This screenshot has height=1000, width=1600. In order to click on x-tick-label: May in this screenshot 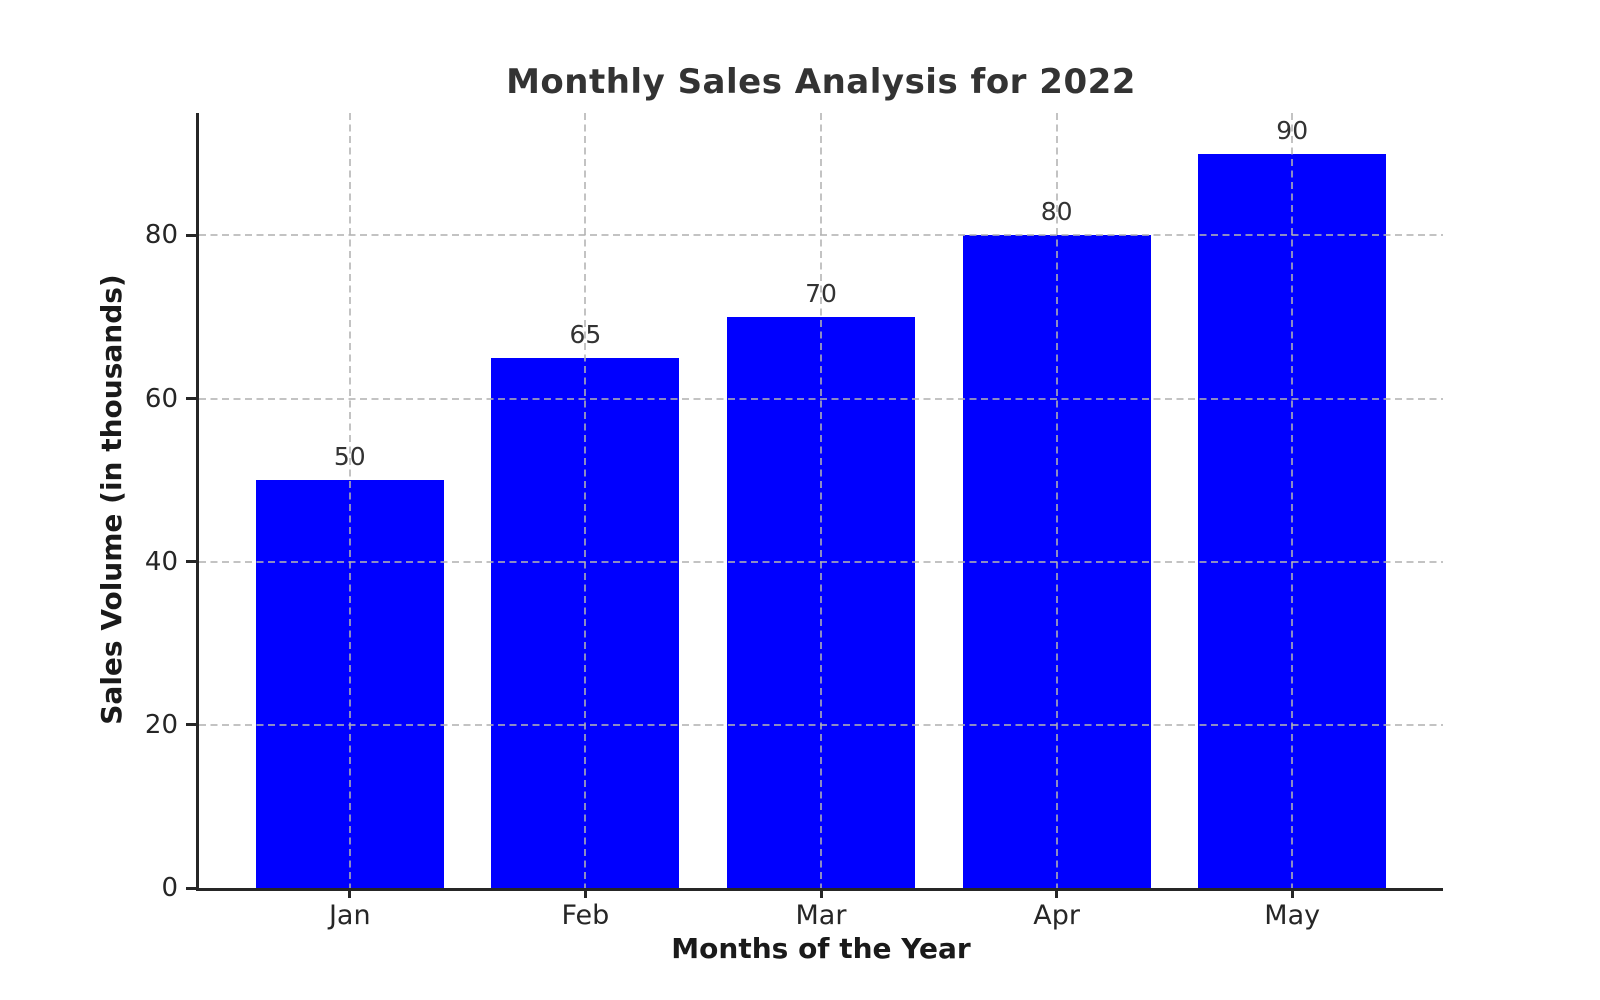, I will do `click(1292, 915)`.